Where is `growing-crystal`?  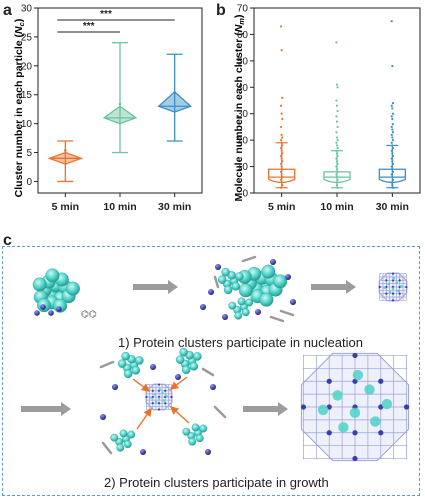
growing-crystal is located at coordinates (159, 397).